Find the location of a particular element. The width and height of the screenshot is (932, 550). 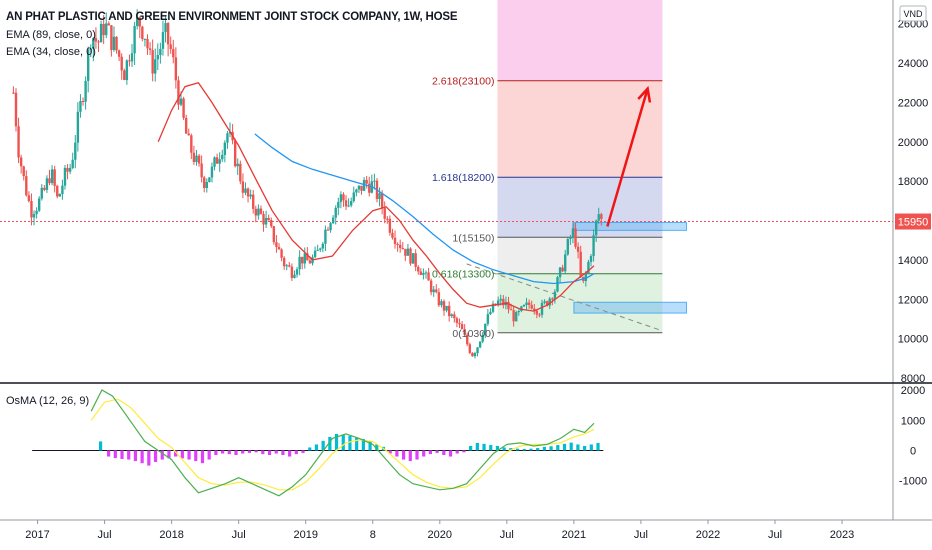

osma-tick-label: 1000 is located at coordinates (913, 421).